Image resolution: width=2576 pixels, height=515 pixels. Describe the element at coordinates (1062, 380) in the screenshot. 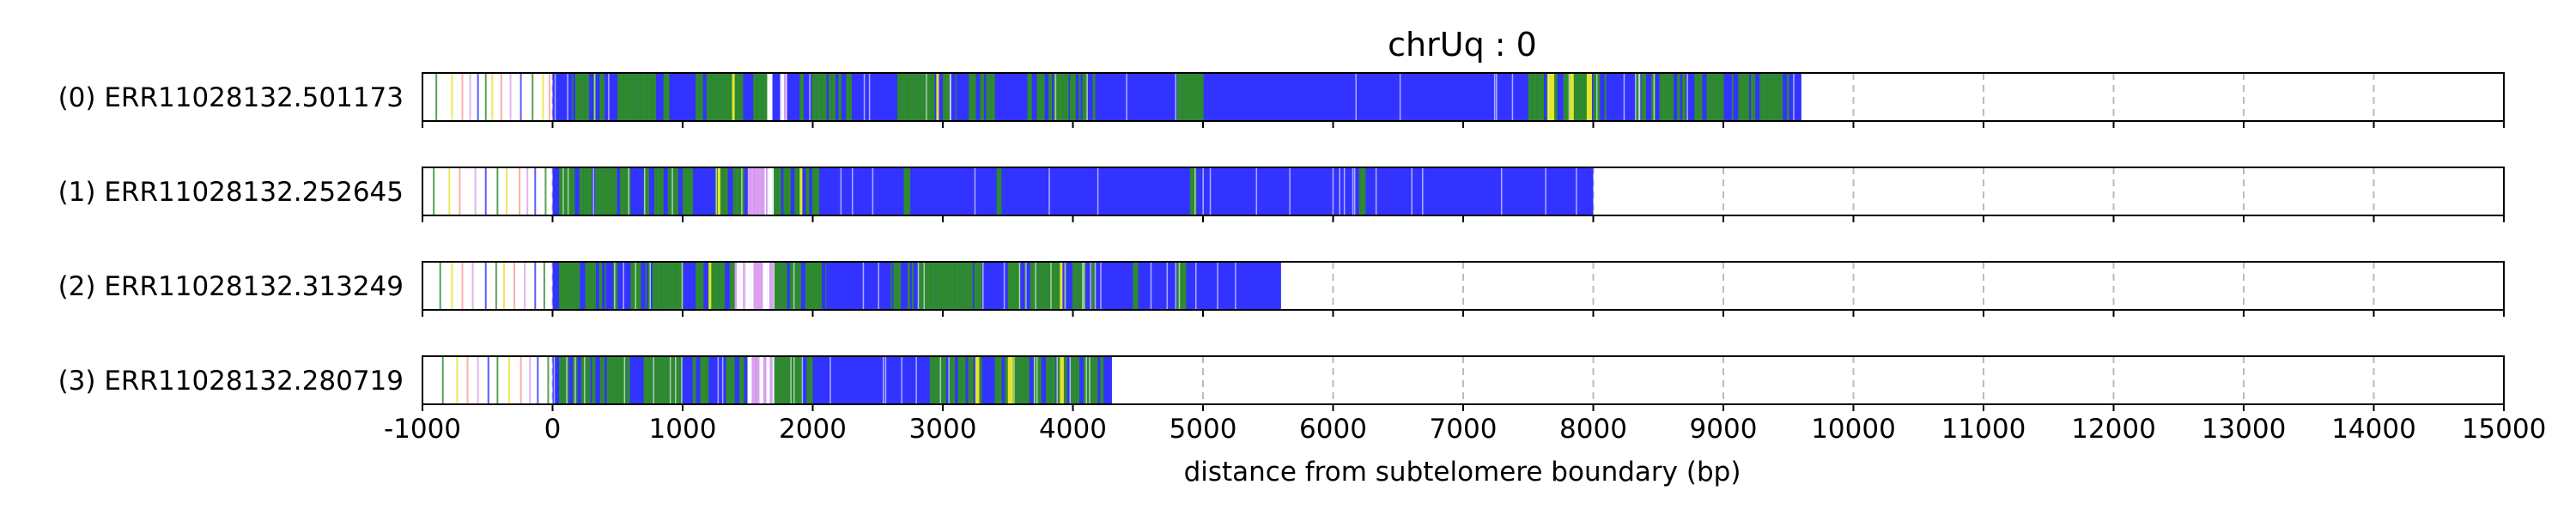

I see `mismatch-band` at that location.